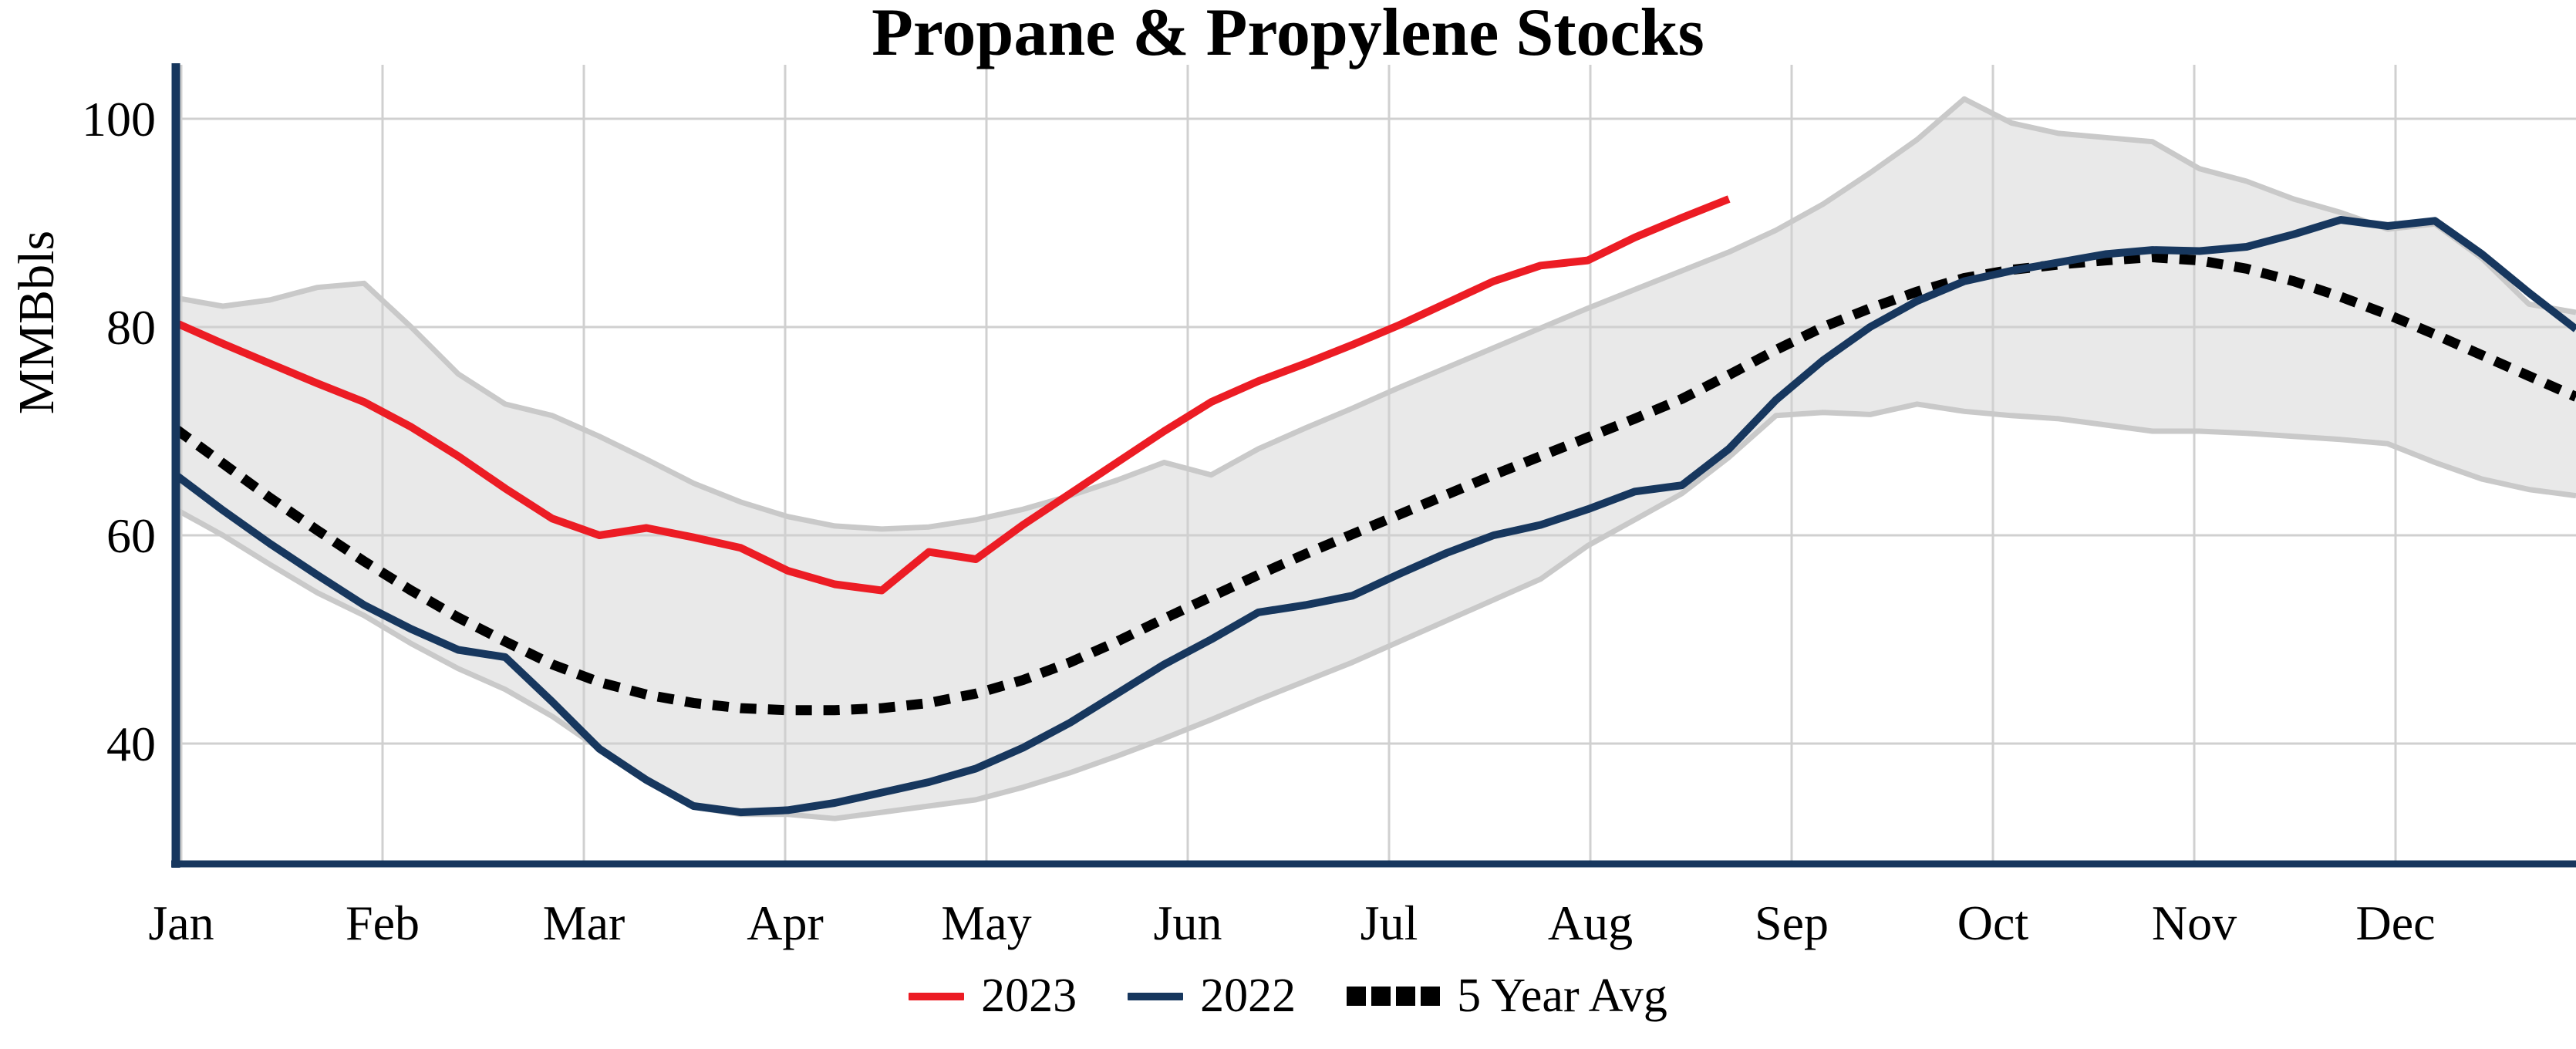 The height and width of the screenshot is (1049, 2576). I want to click on x-tick-label-Apr: Apr, so click(785, 923).